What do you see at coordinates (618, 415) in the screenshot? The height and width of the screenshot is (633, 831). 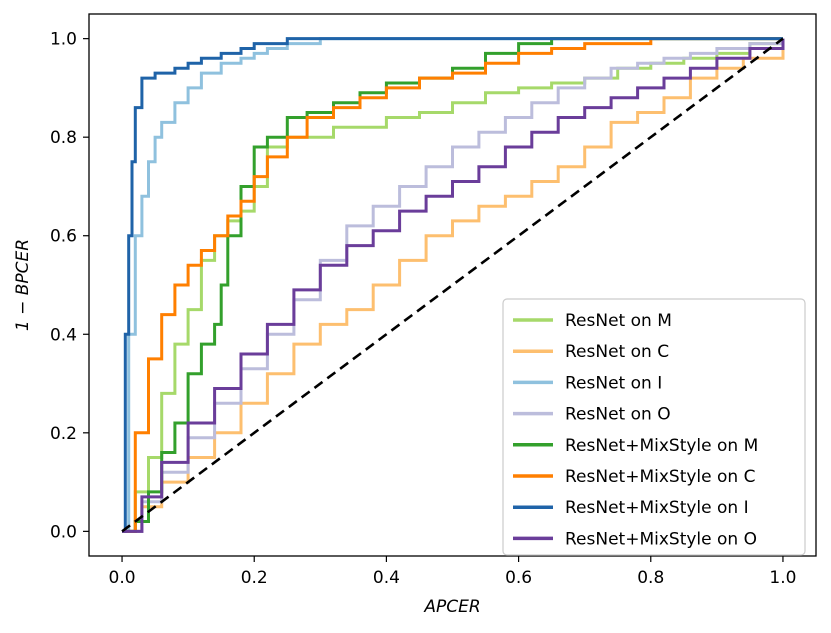 I see `legend-label: ResNet on O` at bounding box center [618, 415].